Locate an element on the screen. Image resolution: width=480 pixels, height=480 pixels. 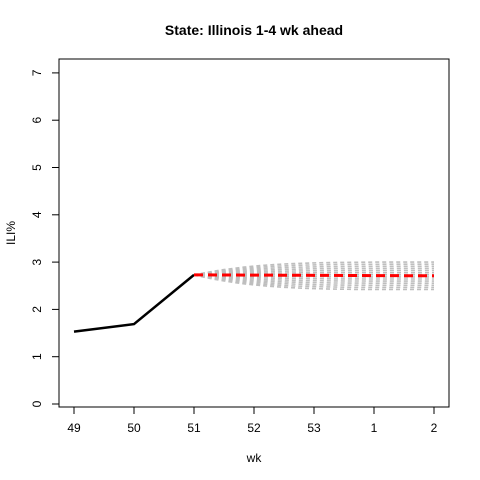
forecast-mean-line is located at coordinates (314, 275).